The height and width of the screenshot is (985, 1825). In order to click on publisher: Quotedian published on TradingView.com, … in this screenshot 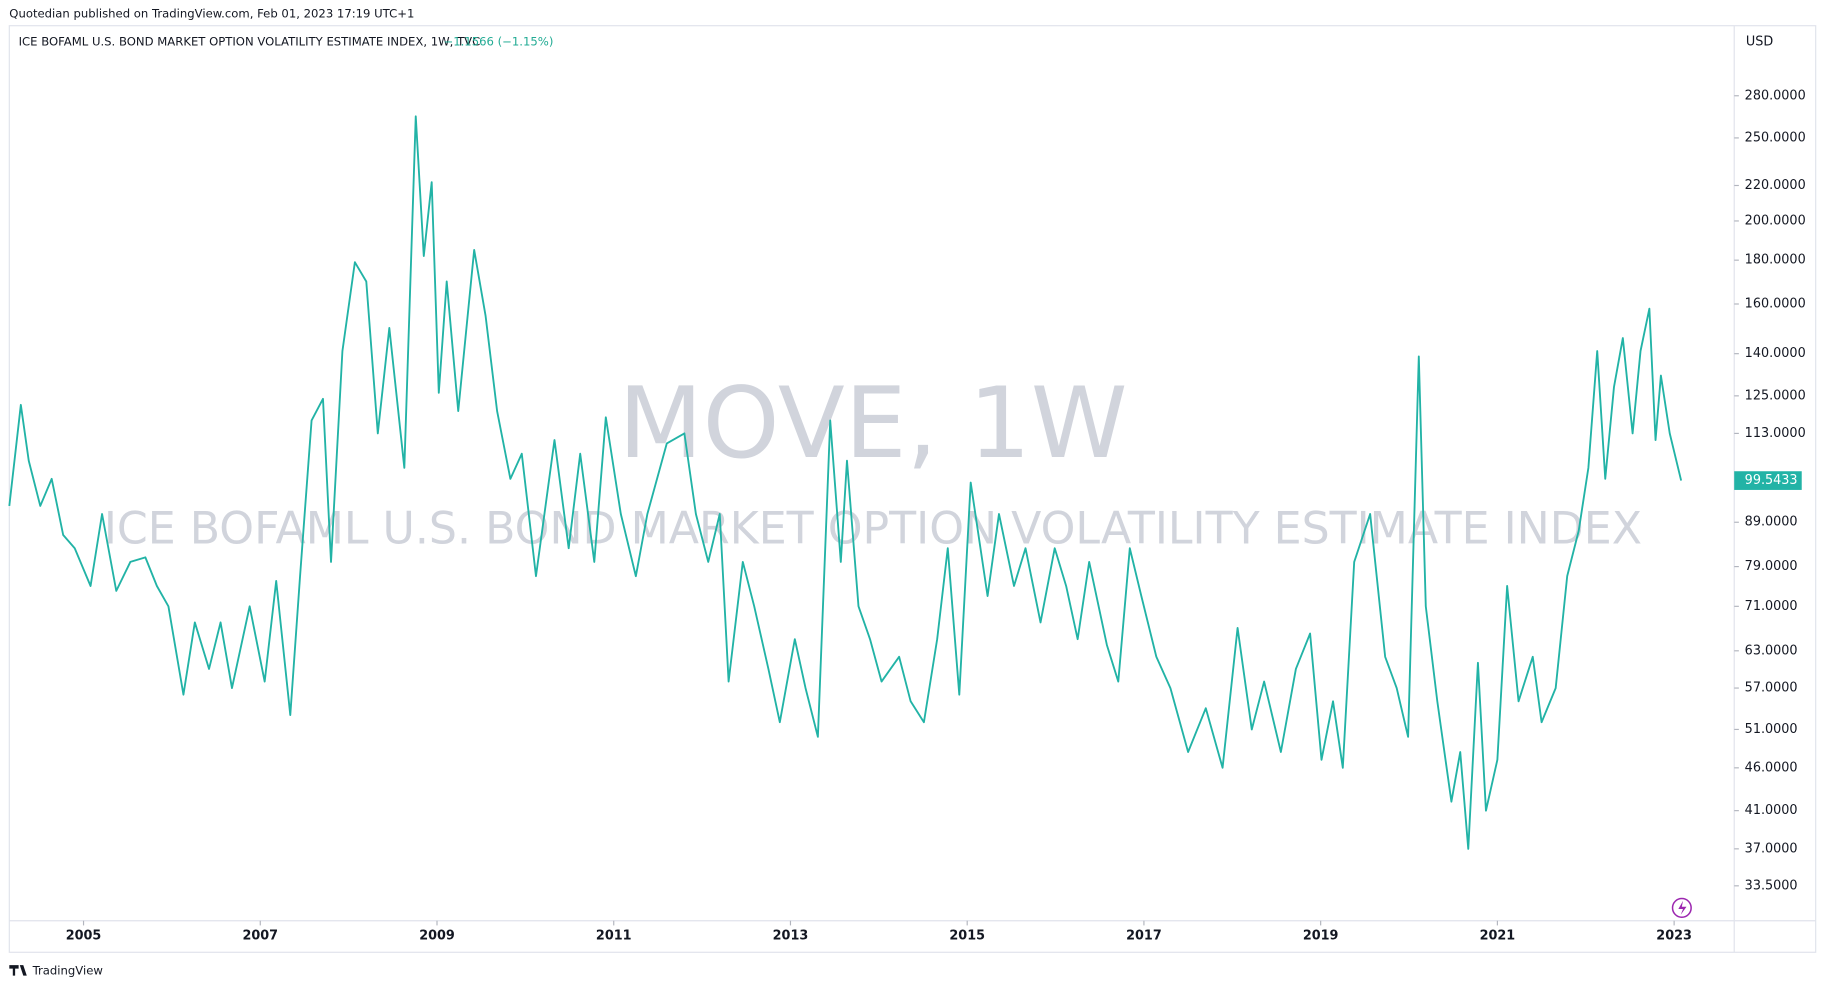, I will do `click(211, 14)`.